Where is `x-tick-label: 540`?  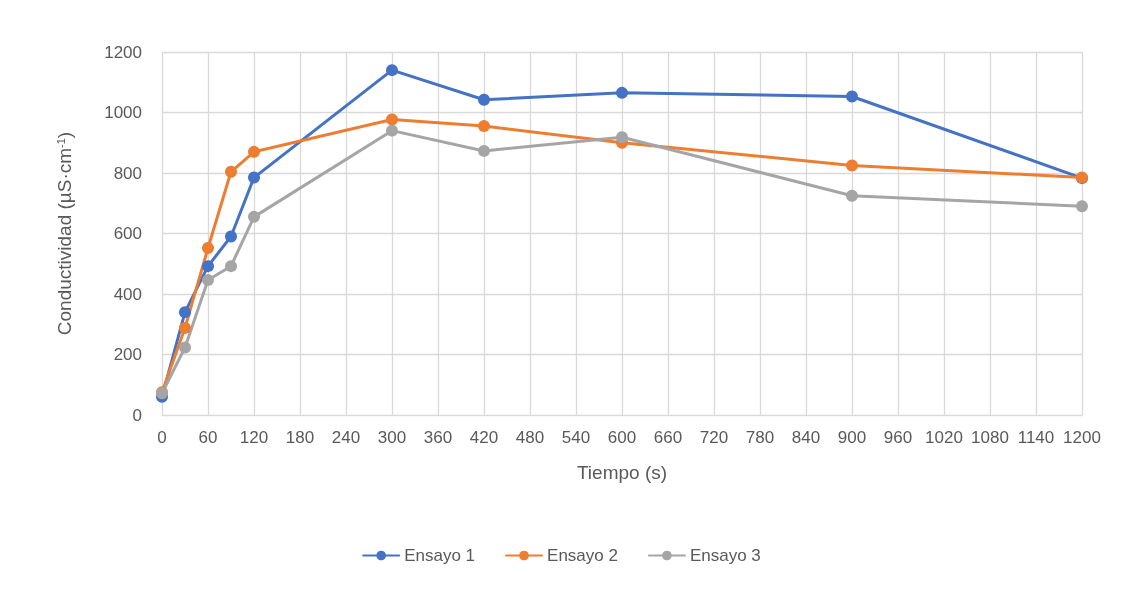
x-tick-label: 540 is located at coordinates (576, 437).